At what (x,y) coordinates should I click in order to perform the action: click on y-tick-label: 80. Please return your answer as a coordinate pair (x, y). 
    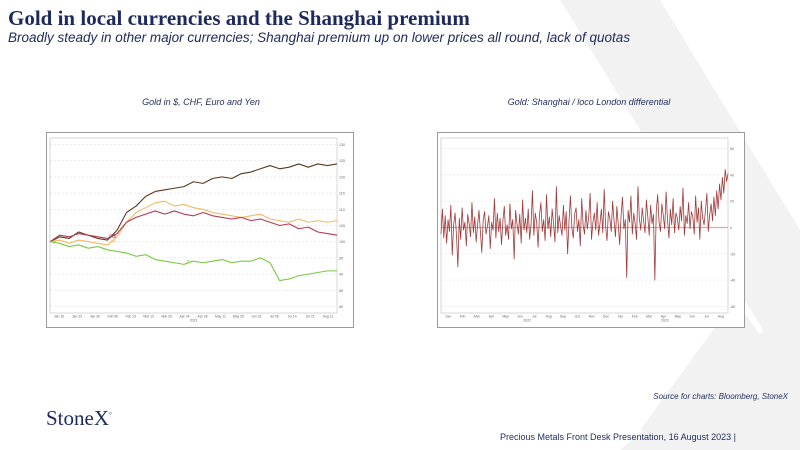
    Looking at the image, I should click on (341, 307).